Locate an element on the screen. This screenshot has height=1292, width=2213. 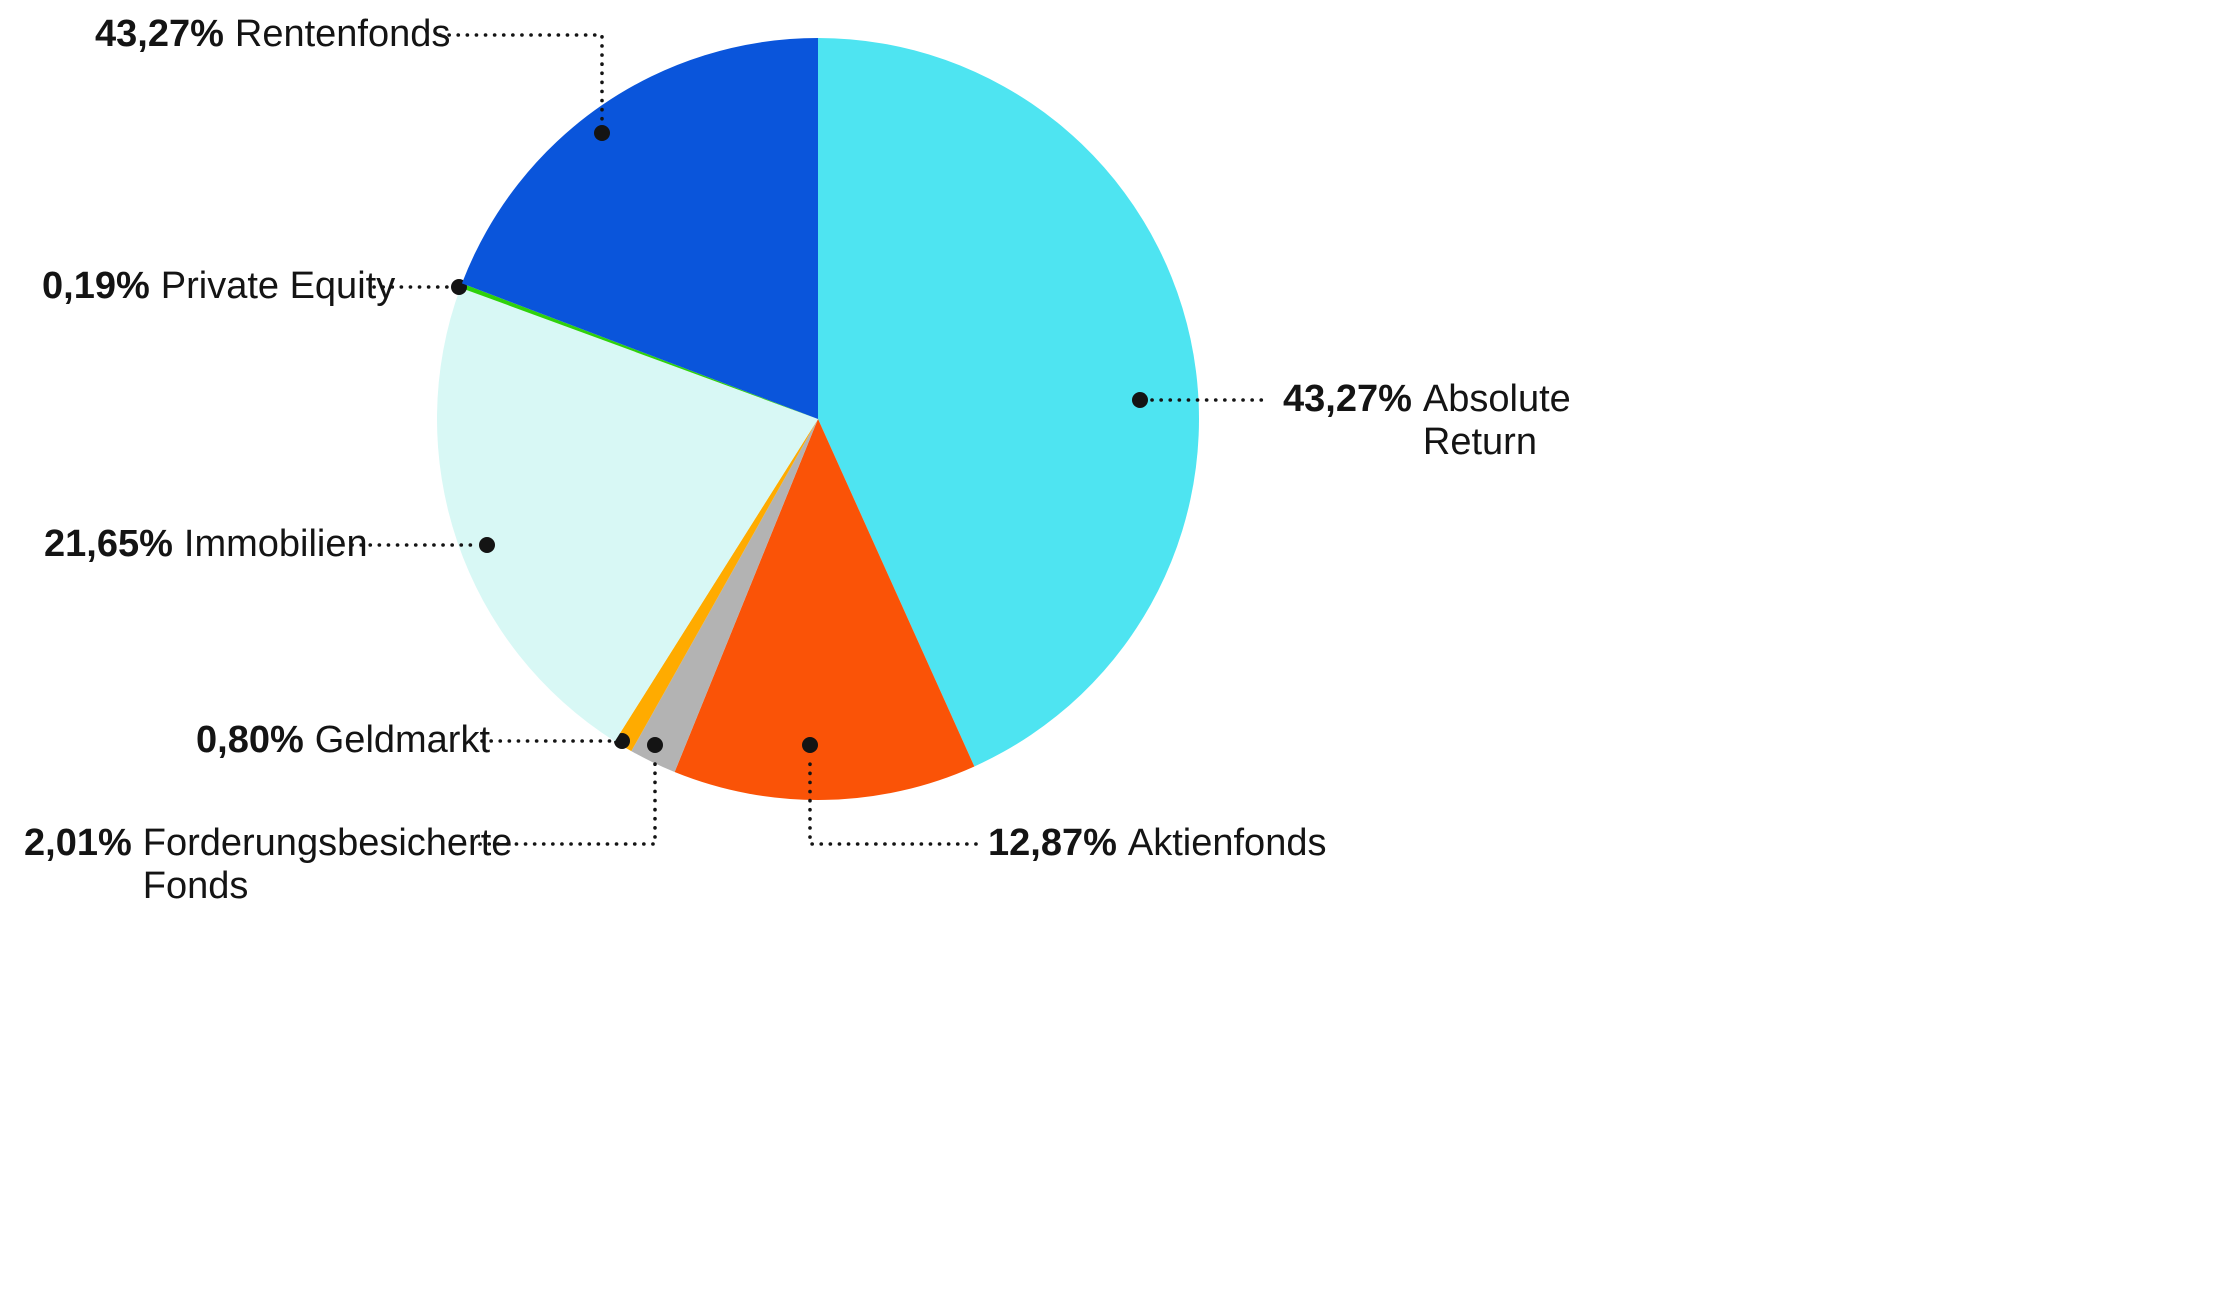
slice-label-rentenfonds: 43,27% Rentenfonds is located at coordinates (272, 34).